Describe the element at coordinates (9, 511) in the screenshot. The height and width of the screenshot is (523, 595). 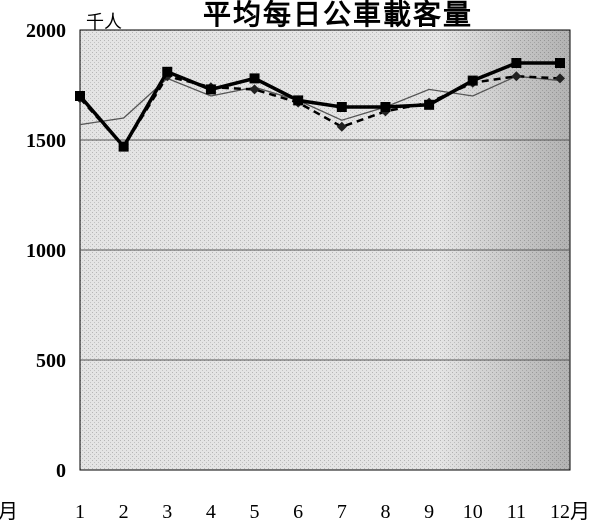
I see `x-label-left: 月` at that location.